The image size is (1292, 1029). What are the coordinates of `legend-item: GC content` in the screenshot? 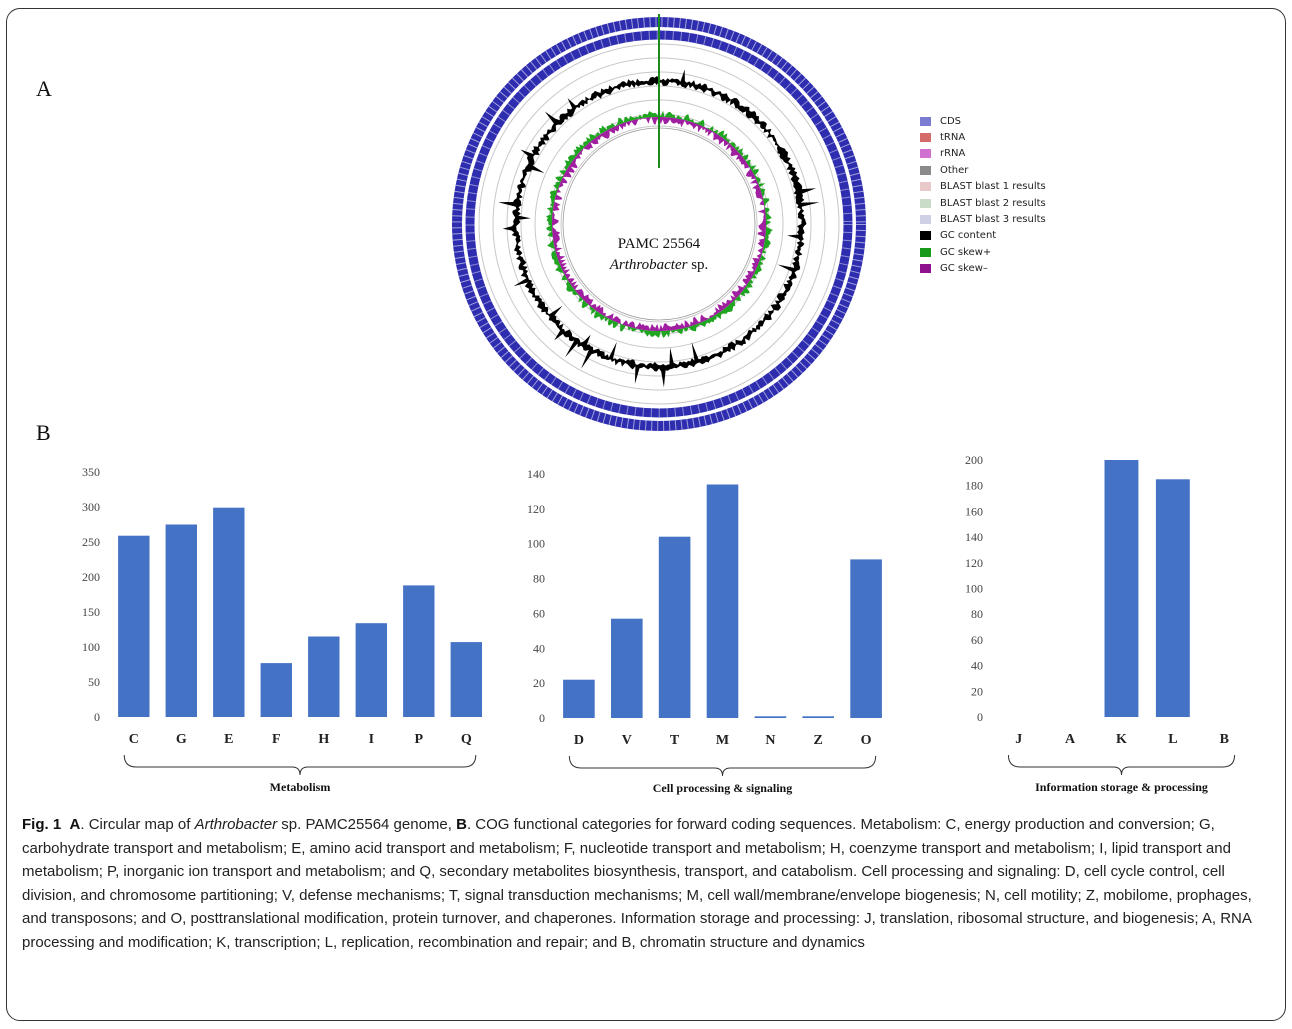 It's located at (983, 236).